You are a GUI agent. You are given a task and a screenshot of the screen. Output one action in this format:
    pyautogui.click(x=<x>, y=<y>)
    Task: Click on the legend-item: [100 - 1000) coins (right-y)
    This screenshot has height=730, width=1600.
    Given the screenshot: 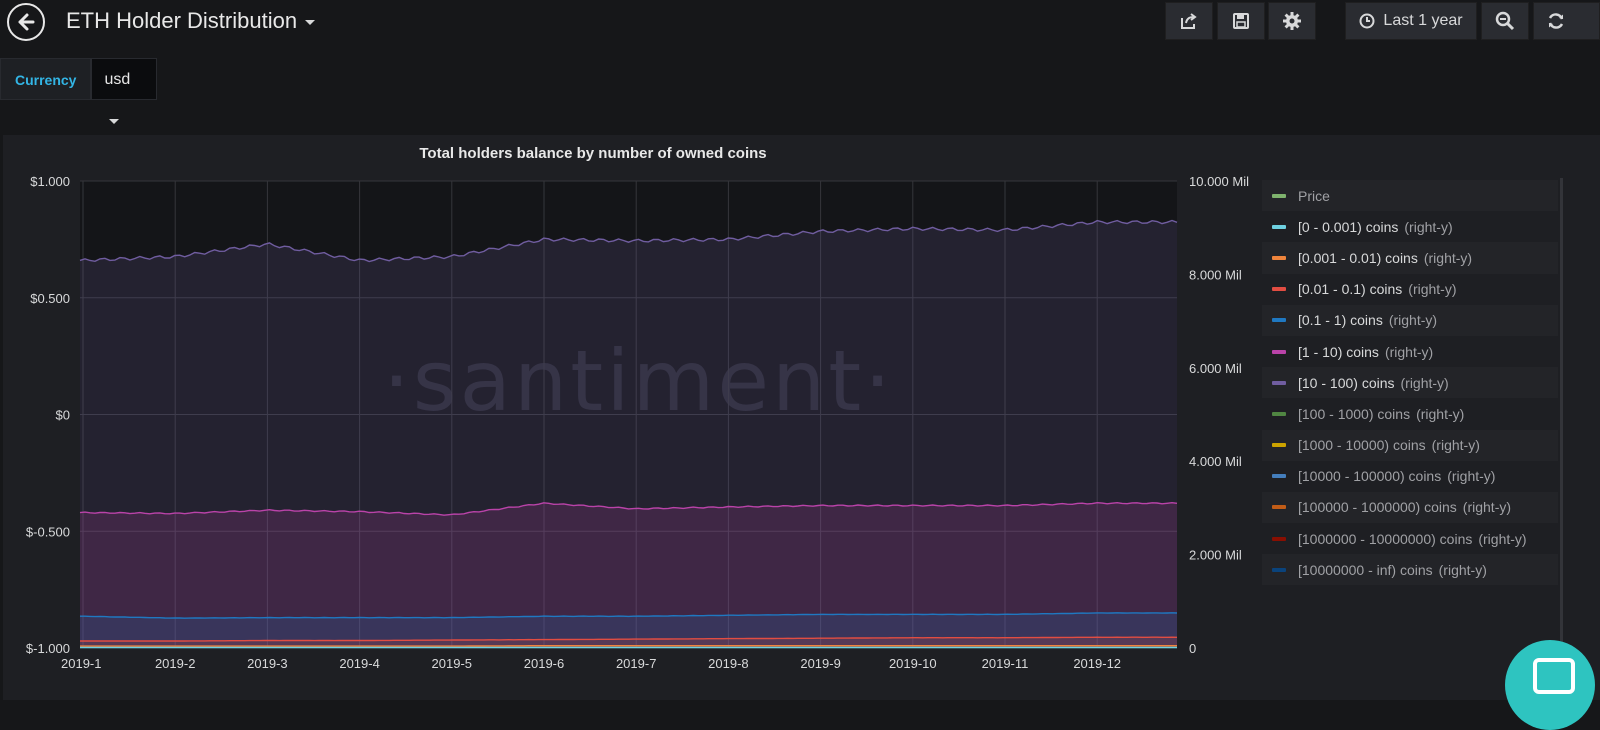 What is the action you would take?
    pyautogui.click(x=1410, y=413)
    